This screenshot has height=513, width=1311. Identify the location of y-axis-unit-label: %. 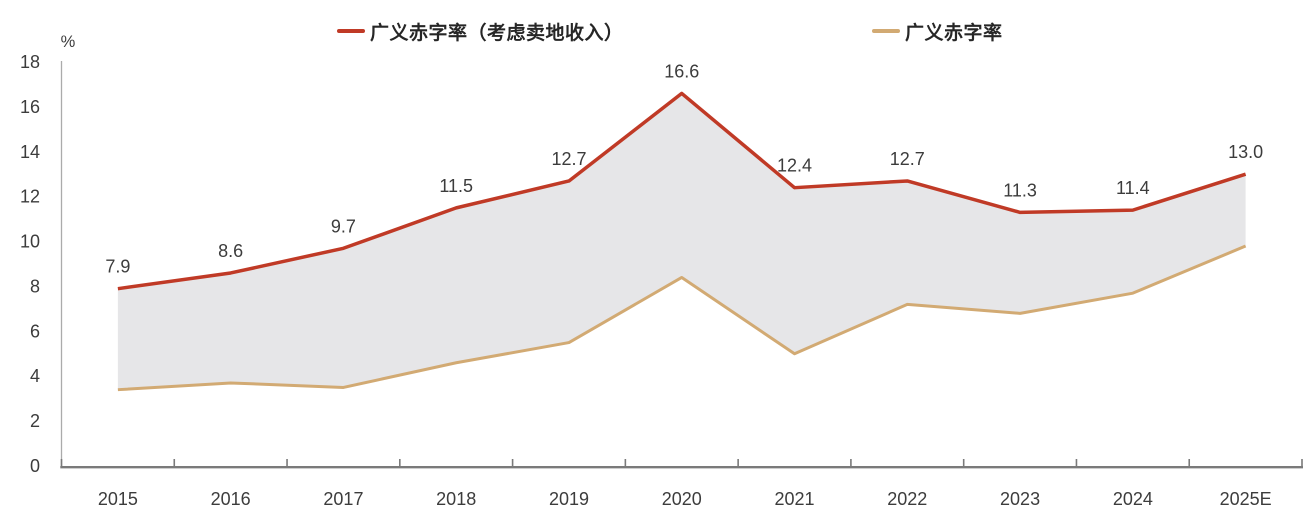
(68, 42).